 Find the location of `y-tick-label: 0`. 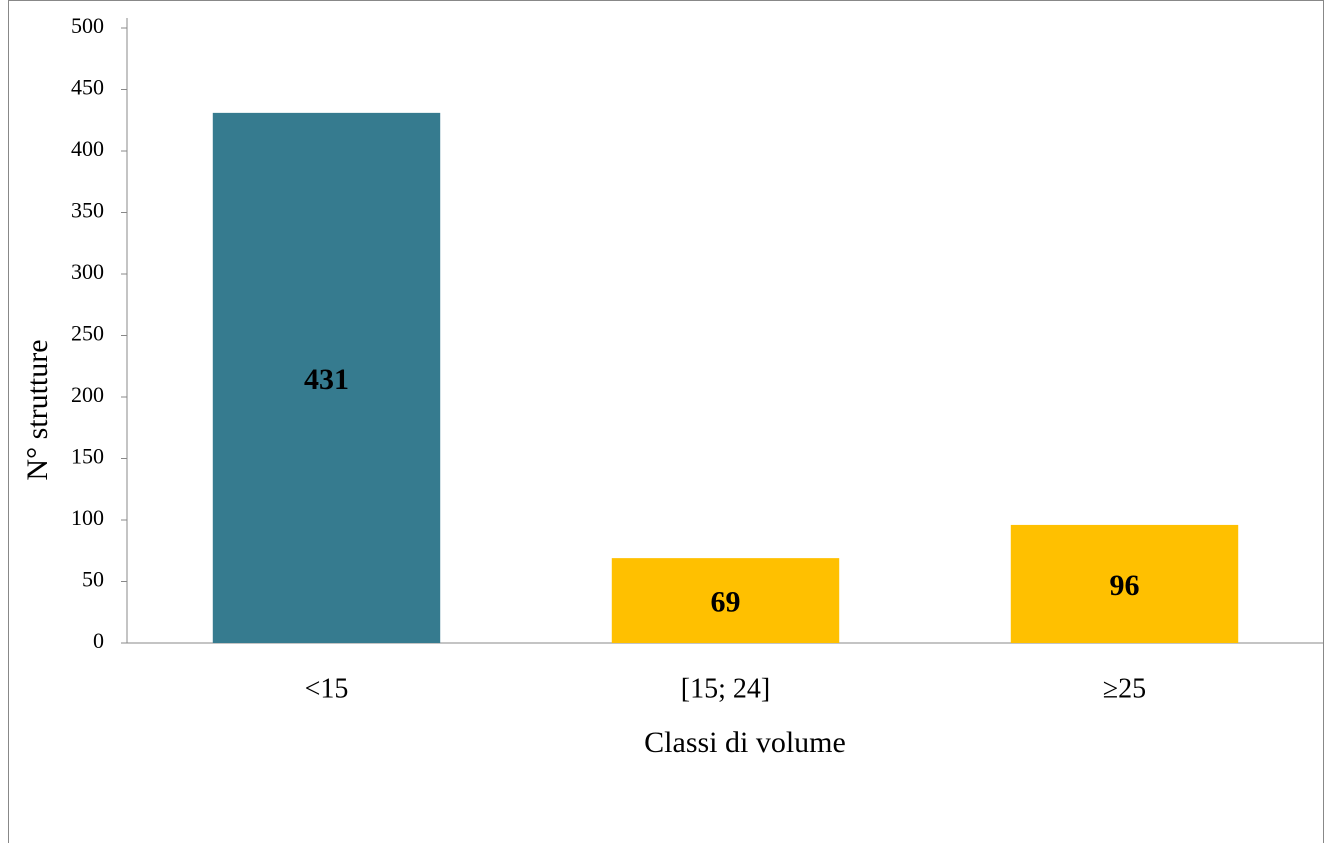

y-tick-label: 0 is located at coordinates (98, 640).